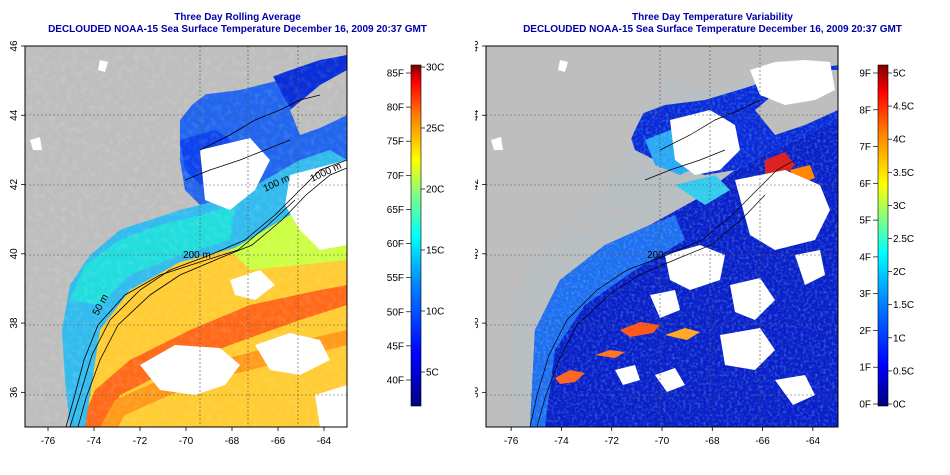 This screenshot has height=475, width=950. What do you see at coordinates (395, 312) in the screenshot?
I see `left-colorbar-f-label: 50F` at bounding box center [395, 312].